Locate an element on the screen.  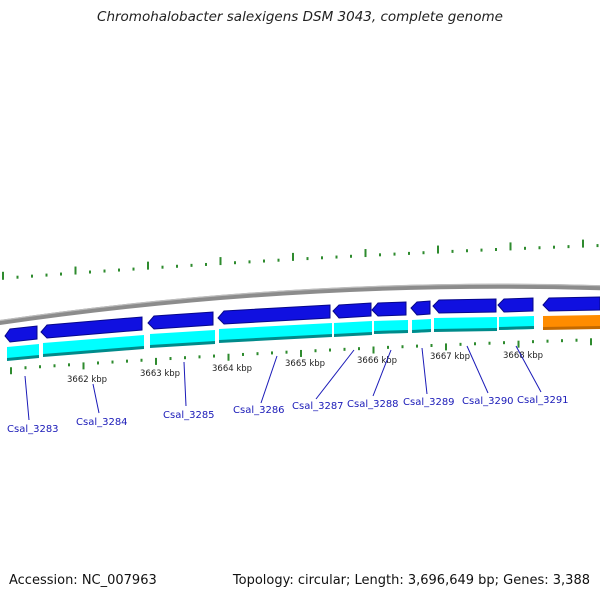
kbp-label: 3668 kbp is located at coordinates (523, 356).